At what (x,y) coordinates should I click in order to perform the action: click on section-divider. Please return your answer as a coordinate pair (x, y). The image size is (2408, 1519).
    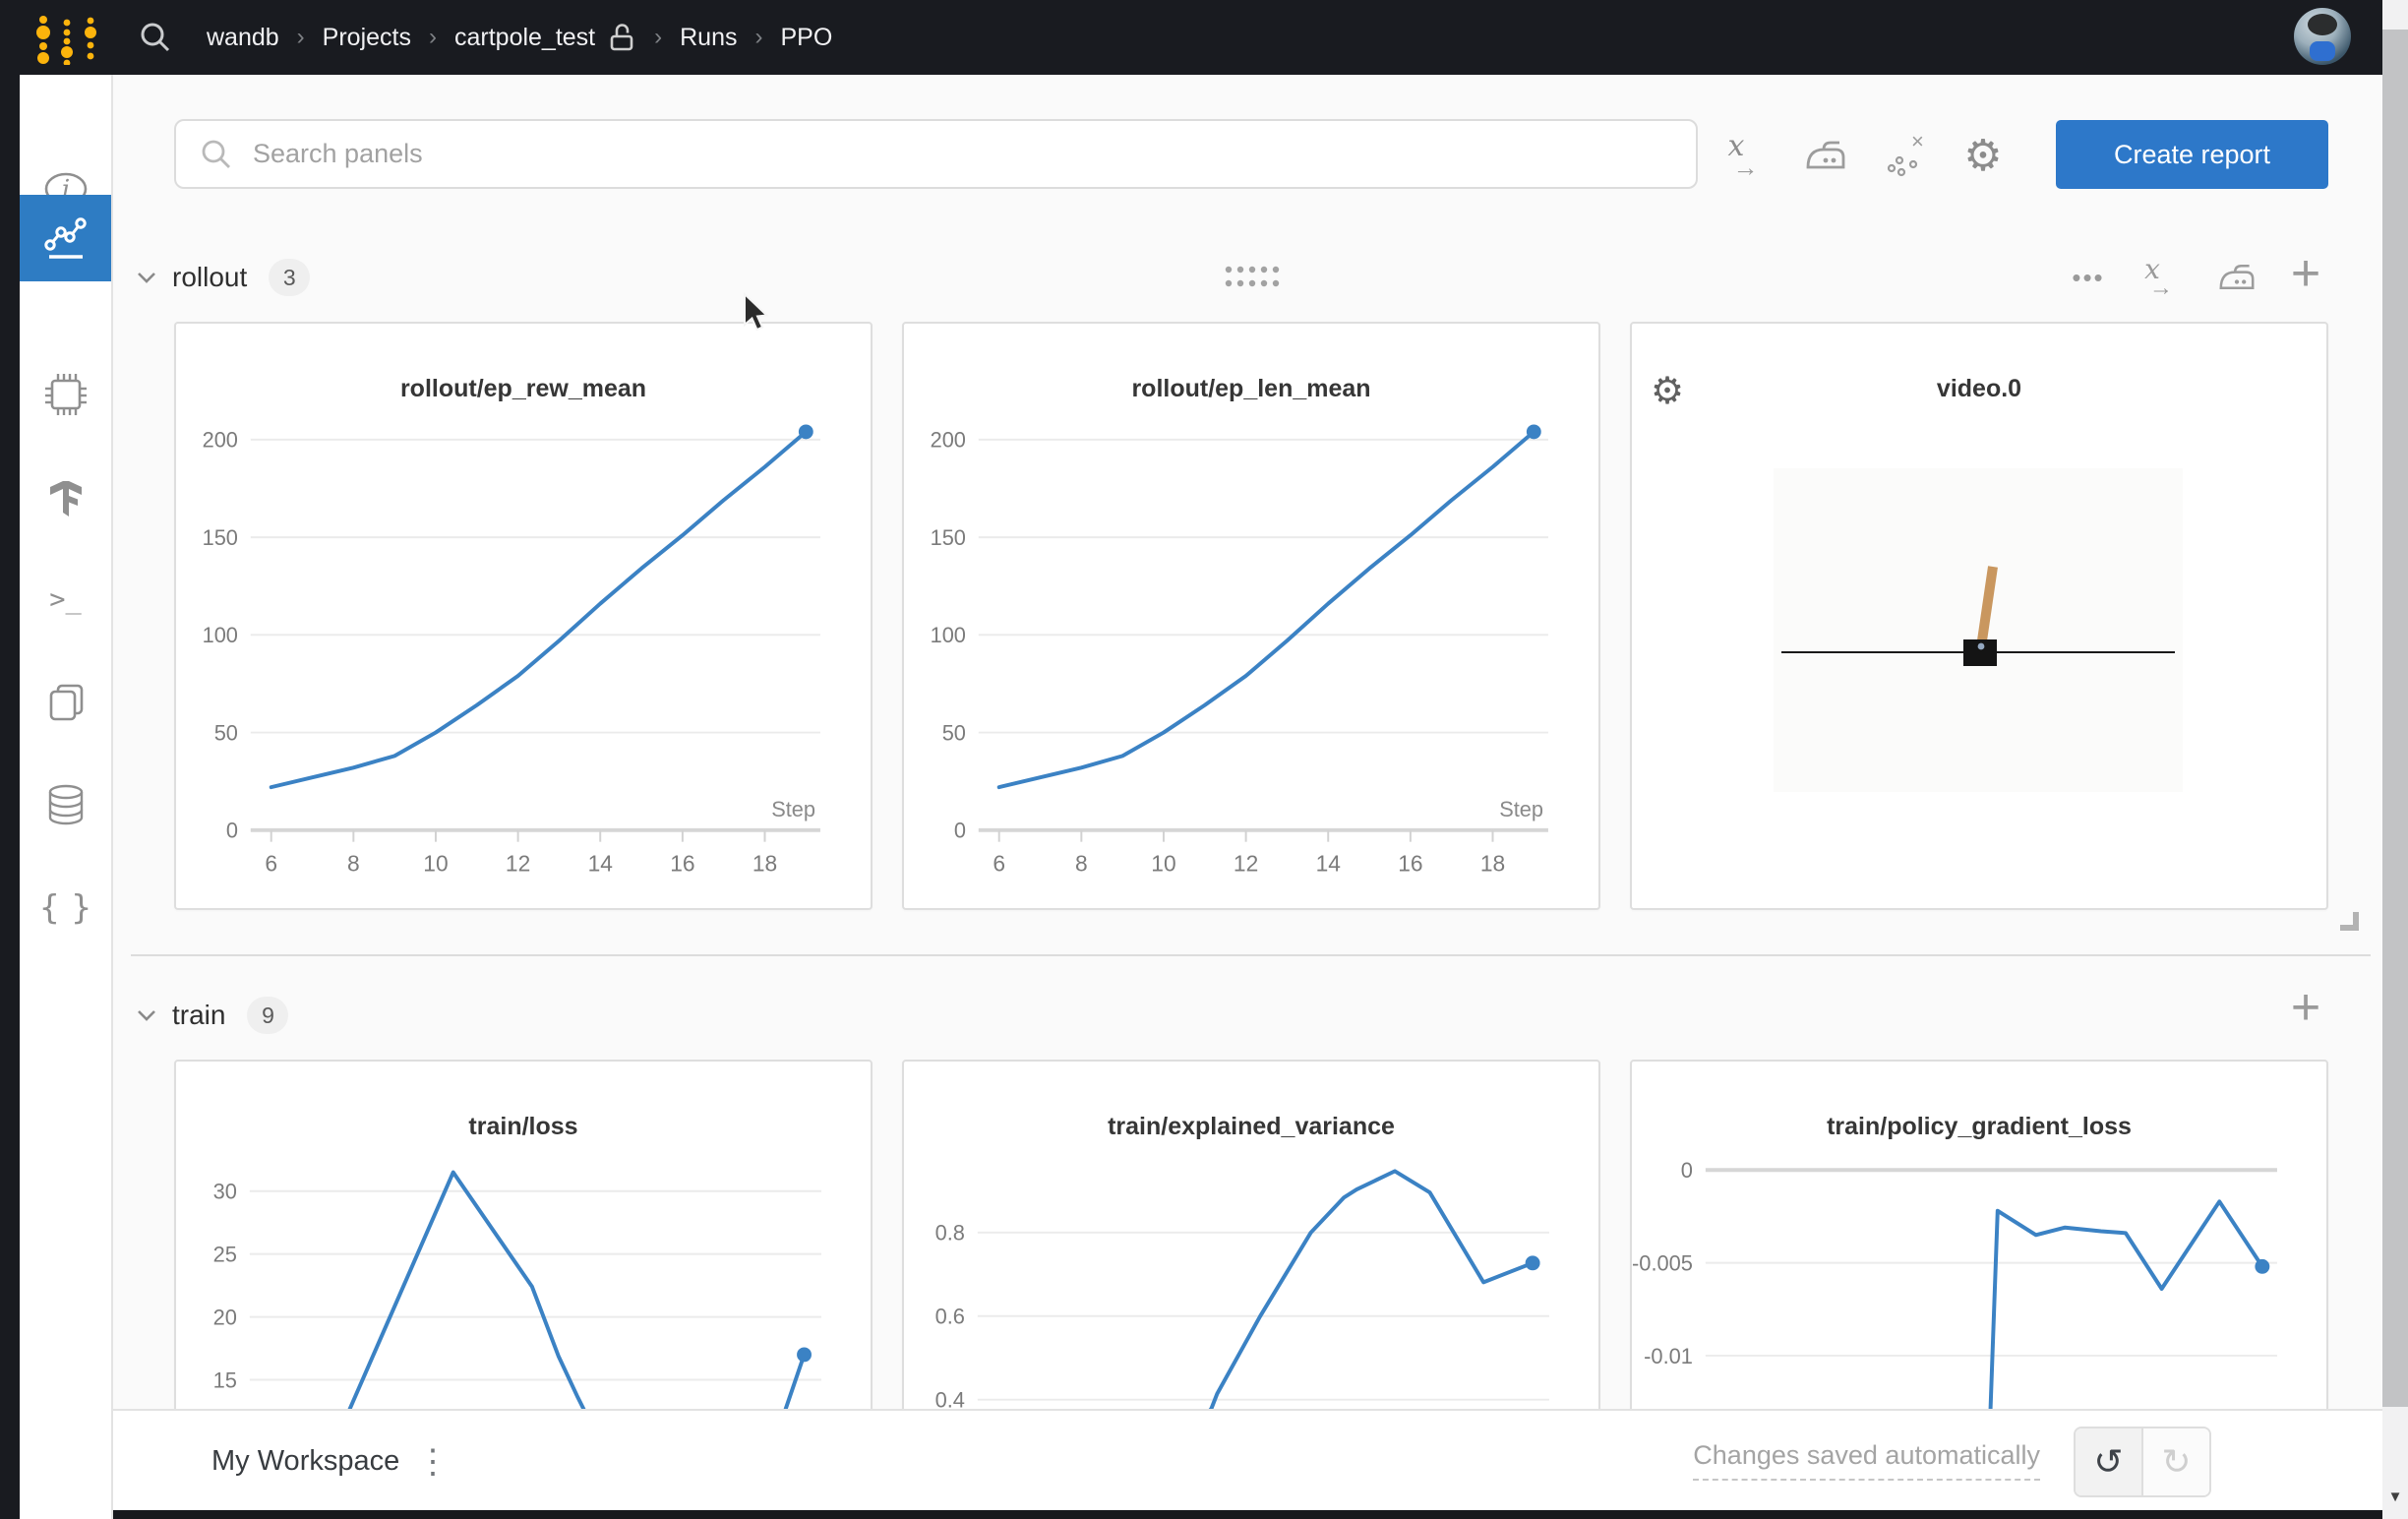
    Looking at the image, I should click on (1251, 955).